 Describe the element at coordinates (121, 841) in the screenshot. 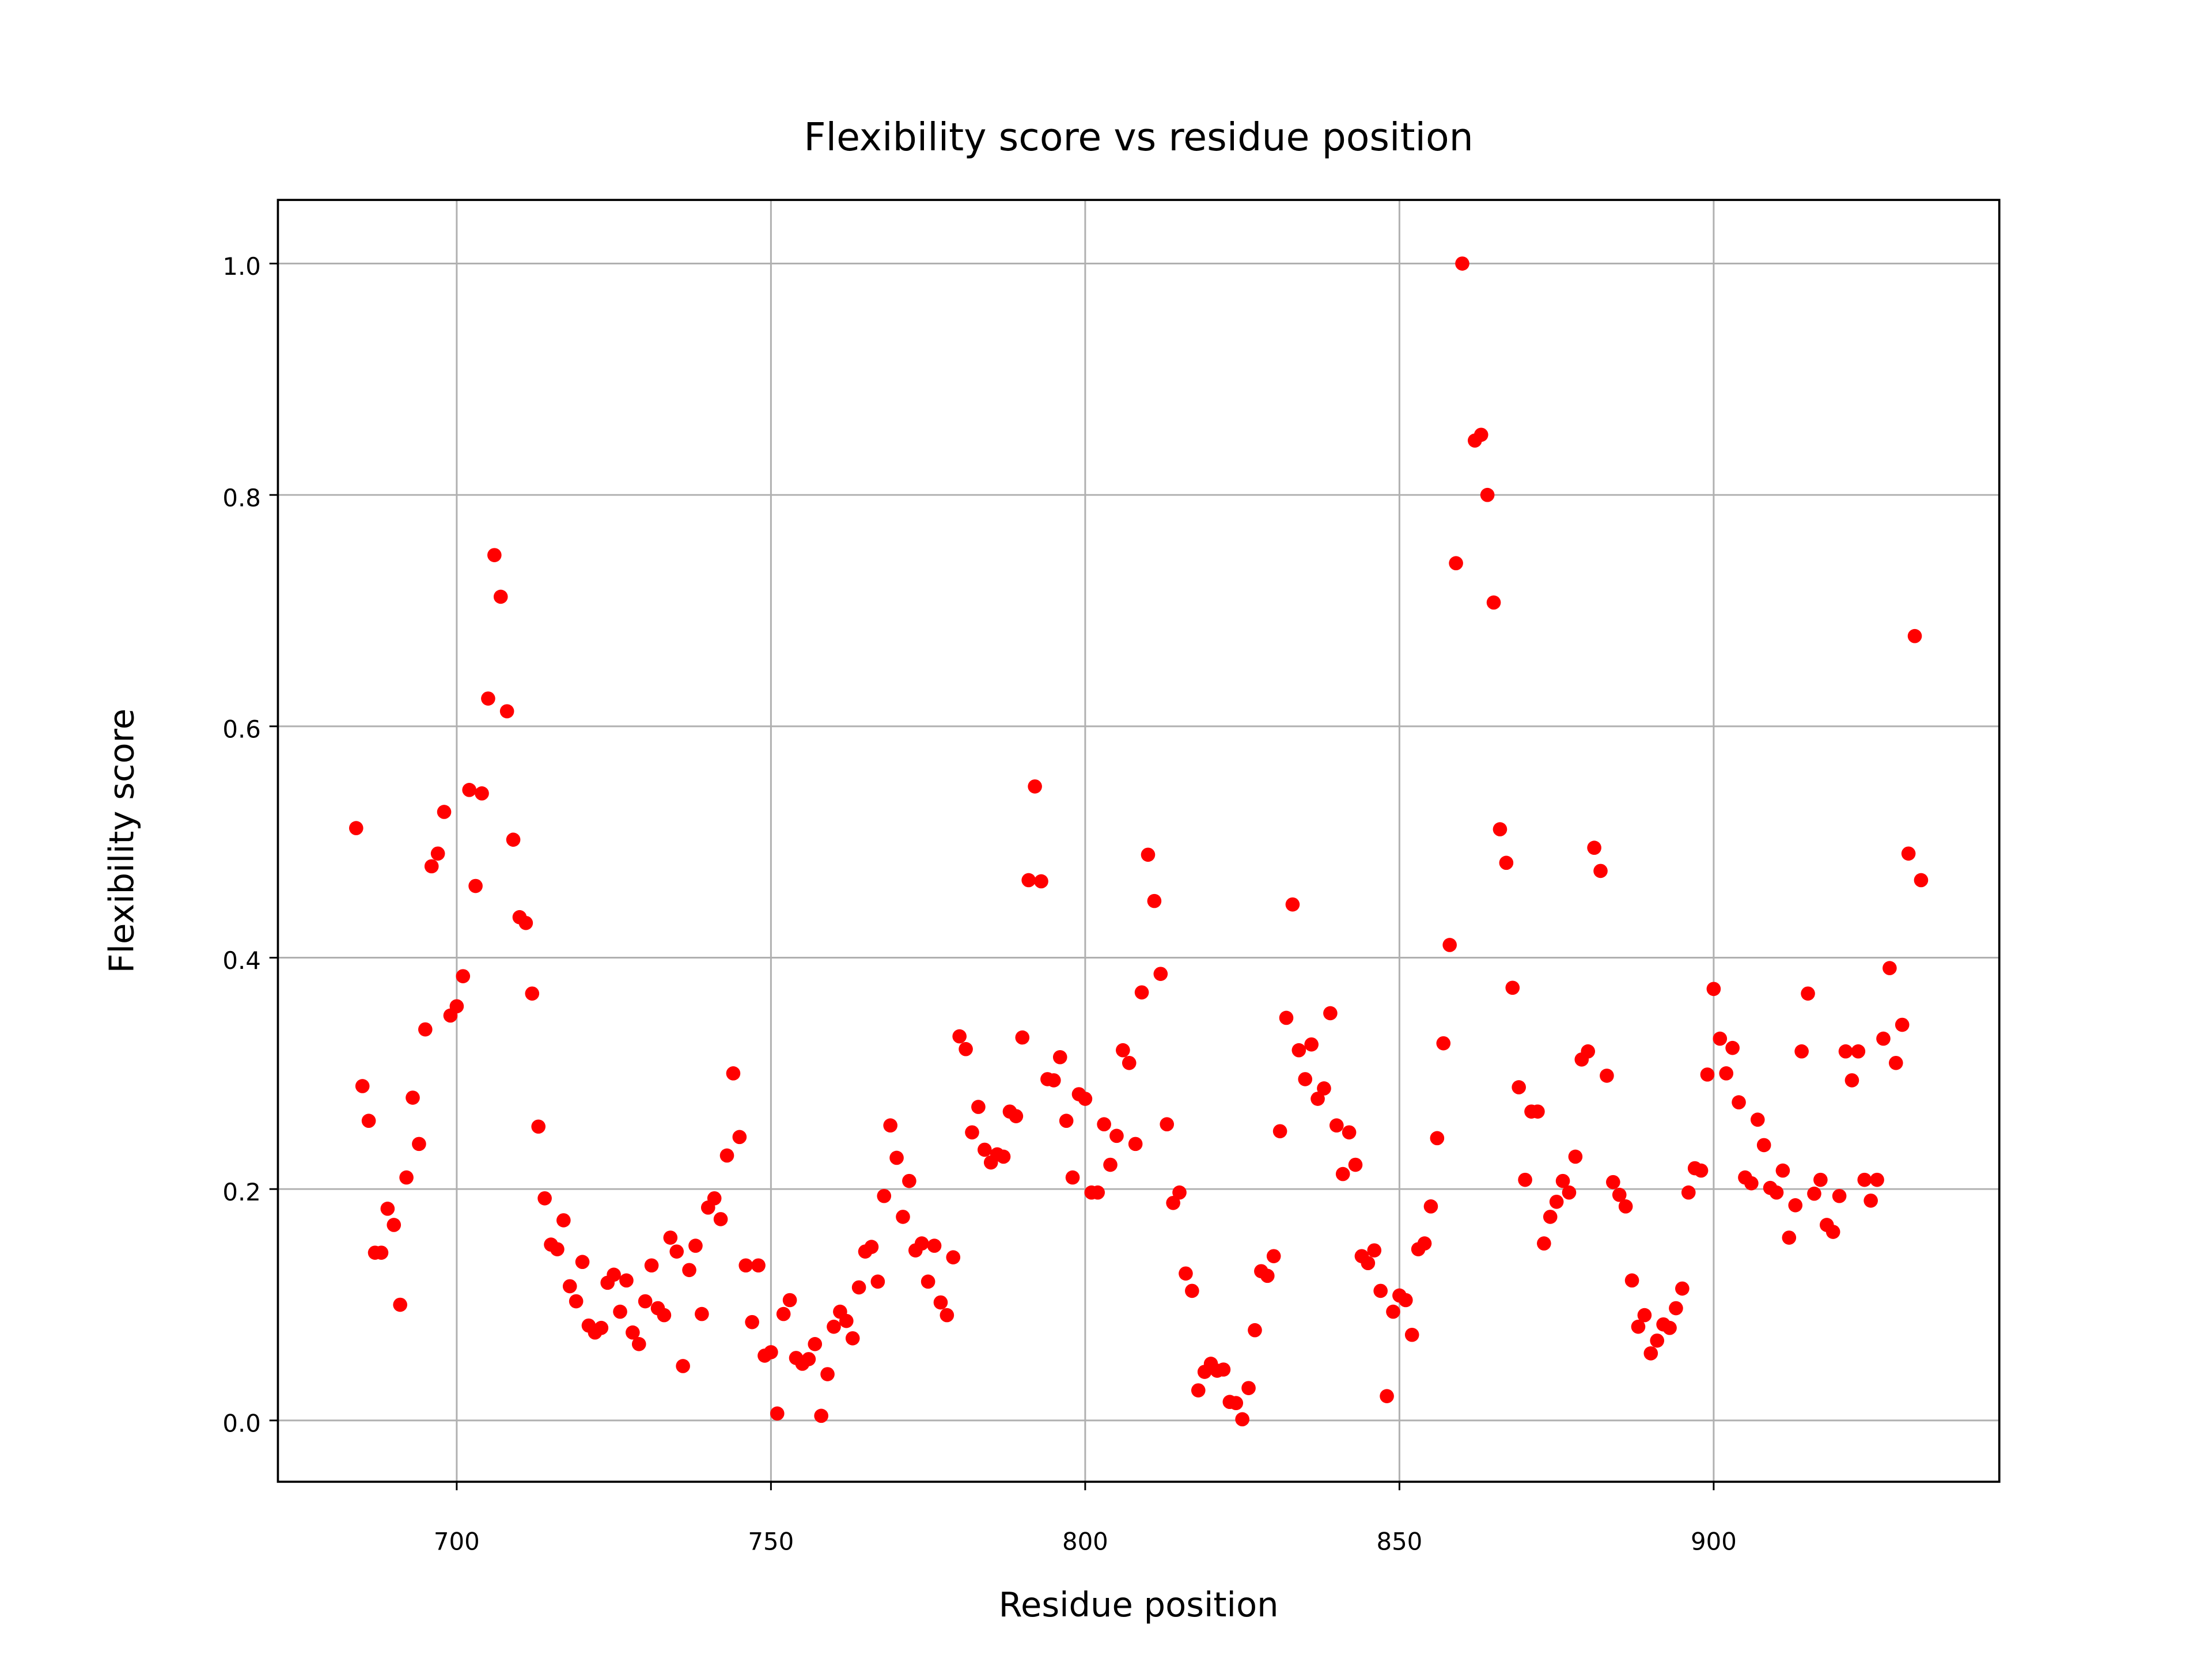

I see `y-axis-label: Flexibility score` at that location.